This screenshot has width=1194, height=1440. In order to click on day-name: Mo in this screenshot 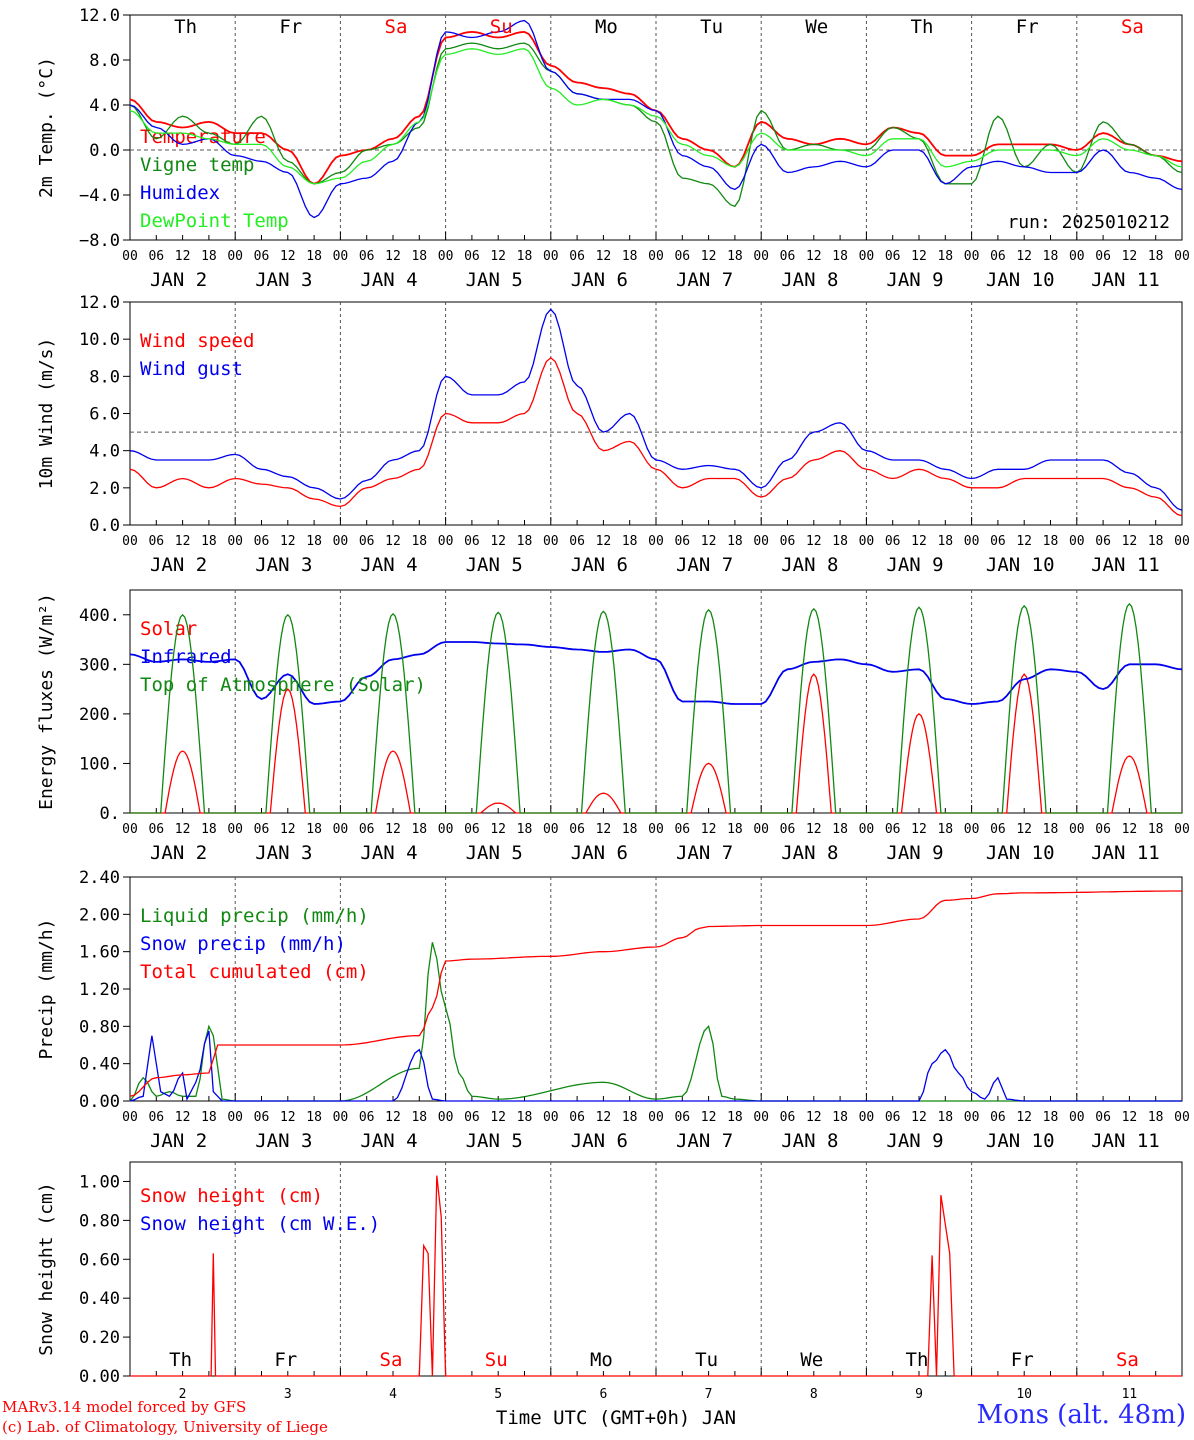, I will do `click(601, 1360)`.